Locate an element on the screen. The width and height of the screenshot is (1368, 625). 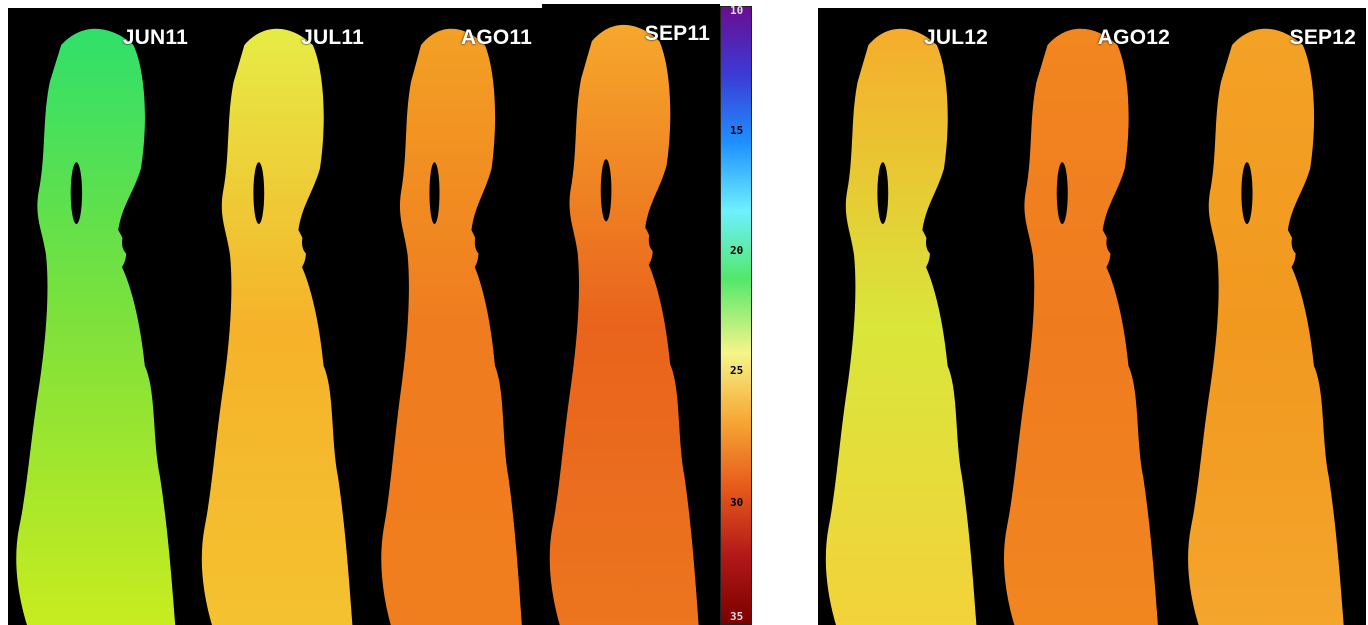
map-panel-ago11: AGO11 is located at coordinates (458, 316).